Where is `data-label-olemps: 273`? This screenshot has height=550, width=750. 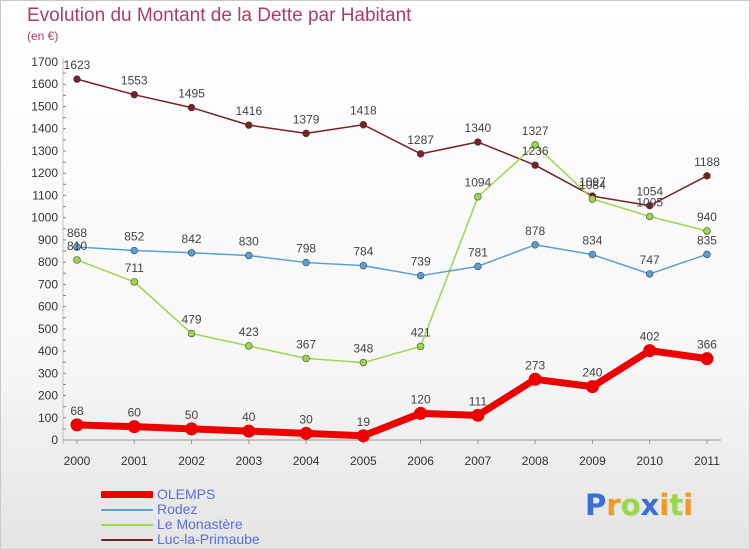
data-label-olemps: 273 is located at coordinates (535, 365).